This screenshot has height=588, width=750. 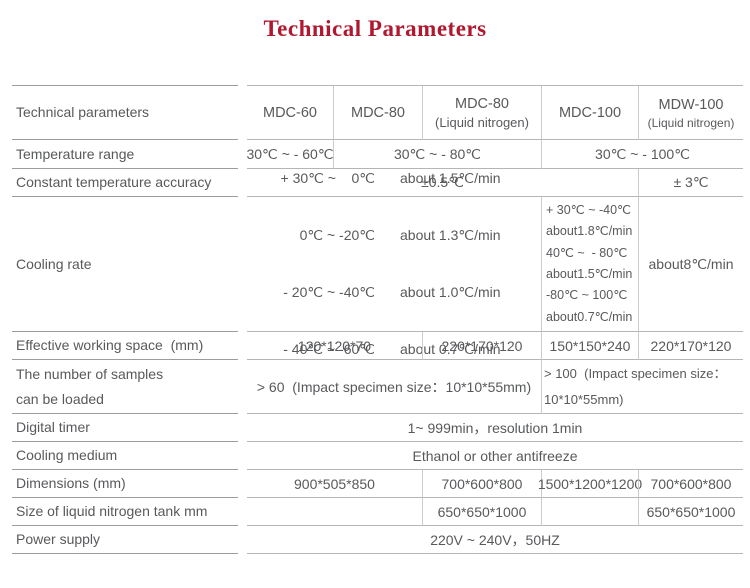 What do you see at coordinates (394, 292) in the screenshot?
I see `cooling-rate-line: - 20℃ ~ -40℃ about 1.0℃/min` at bounding box center [394, 292].